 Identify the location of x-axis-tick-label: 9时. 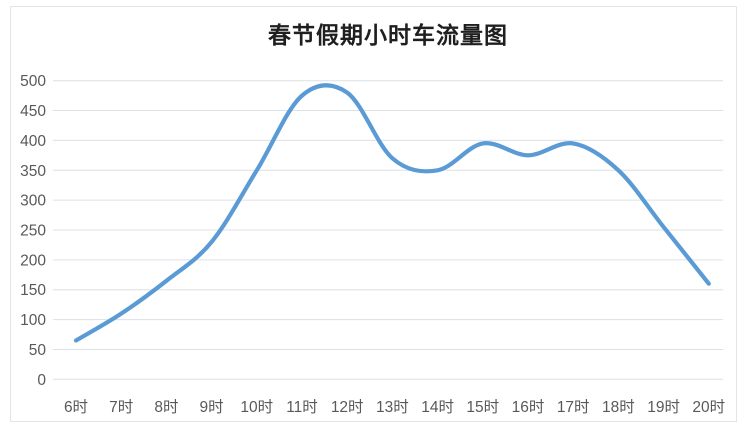
(212, 407).